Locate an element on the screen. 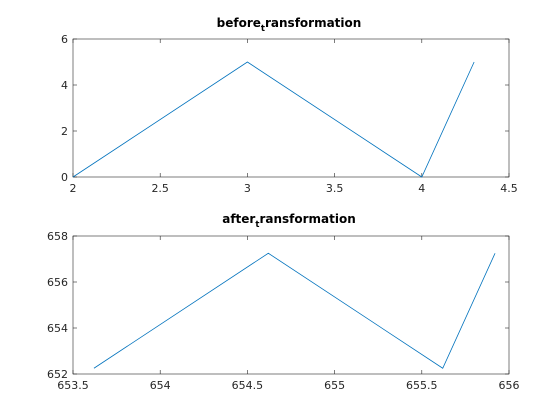 This screenshot has width=560, height=420. x-tick-label: 653.5 is located at coordinates (73, 385).